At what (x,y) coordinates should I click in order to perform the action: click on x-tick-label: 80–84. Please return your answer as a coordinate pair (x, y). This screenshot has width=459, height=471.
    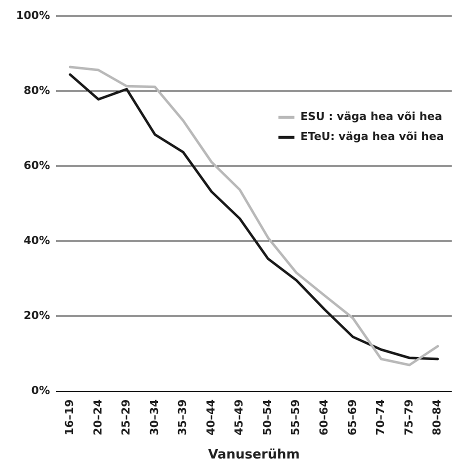
    Looking at the image, I should click on (437, 417).